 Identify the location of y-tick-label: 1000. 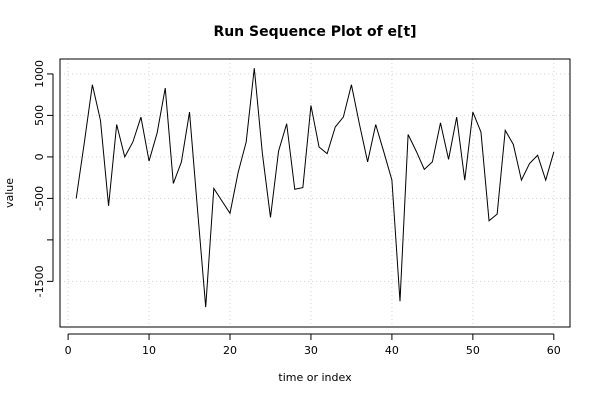
(39, 74).